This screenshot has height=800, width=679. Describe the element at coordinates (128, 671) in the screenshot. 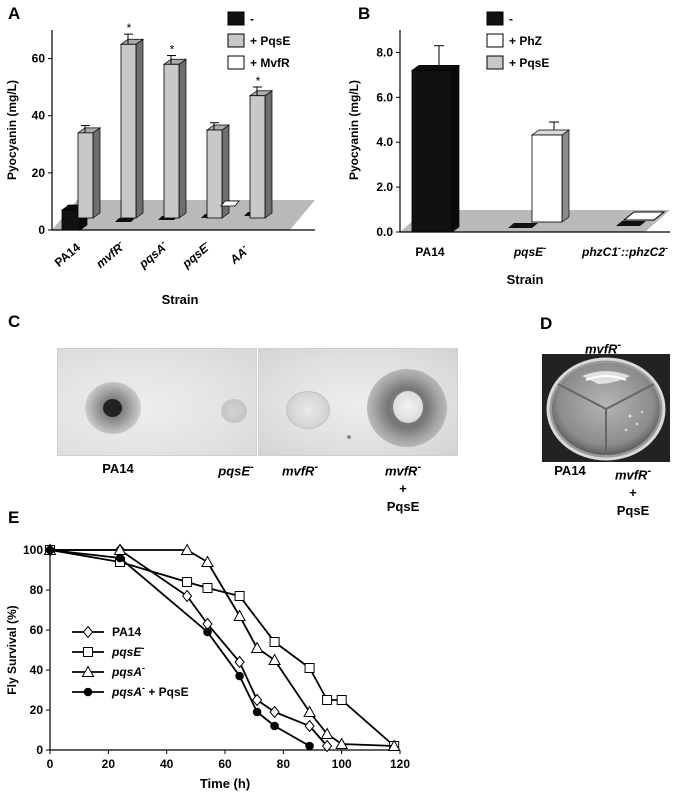

I see `chart-e-legend-label: pqsA-` at that location.